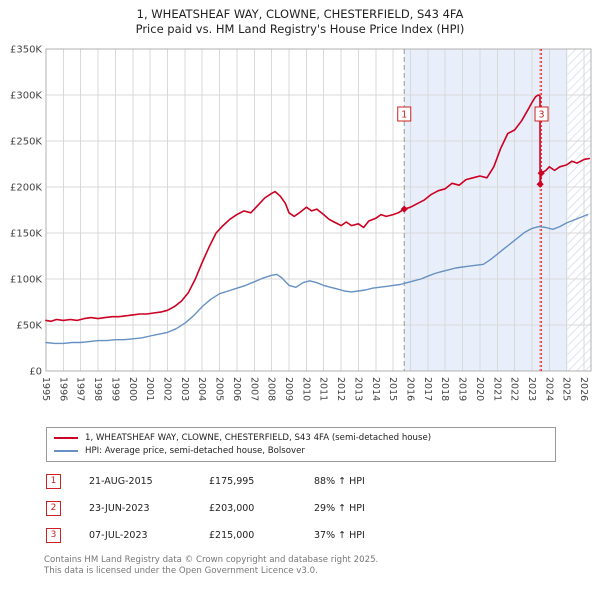 The width and height of the screenshot is (600, 590). What do you see at coordinates (26, 234) in the screenshot?
I see `svg-text: £150K` at bounding box center [26, 234].